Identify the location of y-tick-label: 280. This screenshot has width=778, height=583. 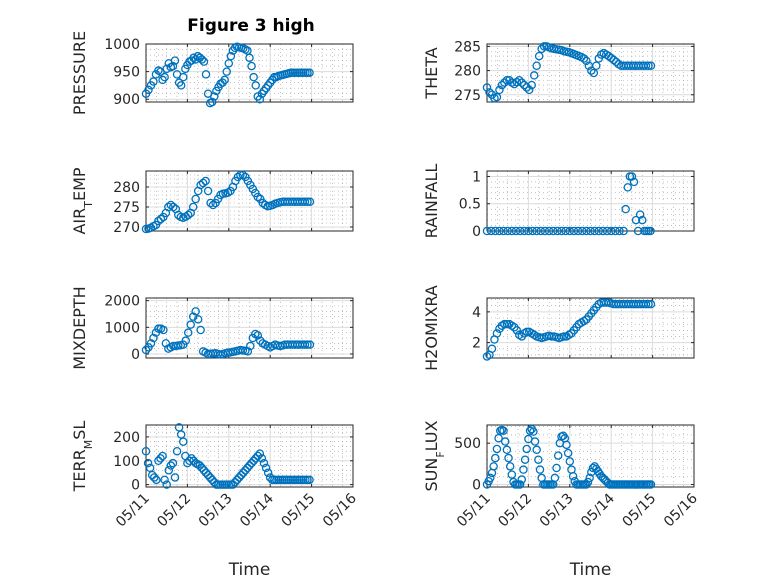
(467, 72).